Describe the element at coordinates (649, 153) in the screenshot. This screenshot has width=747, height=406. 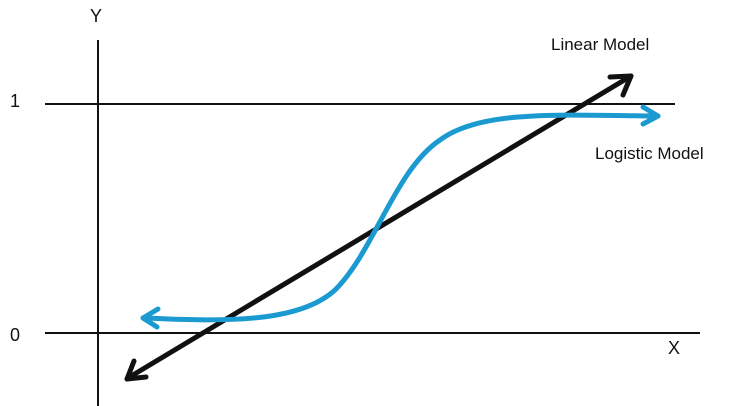
I see `logistic-model-label: Logistic Model` at that location.